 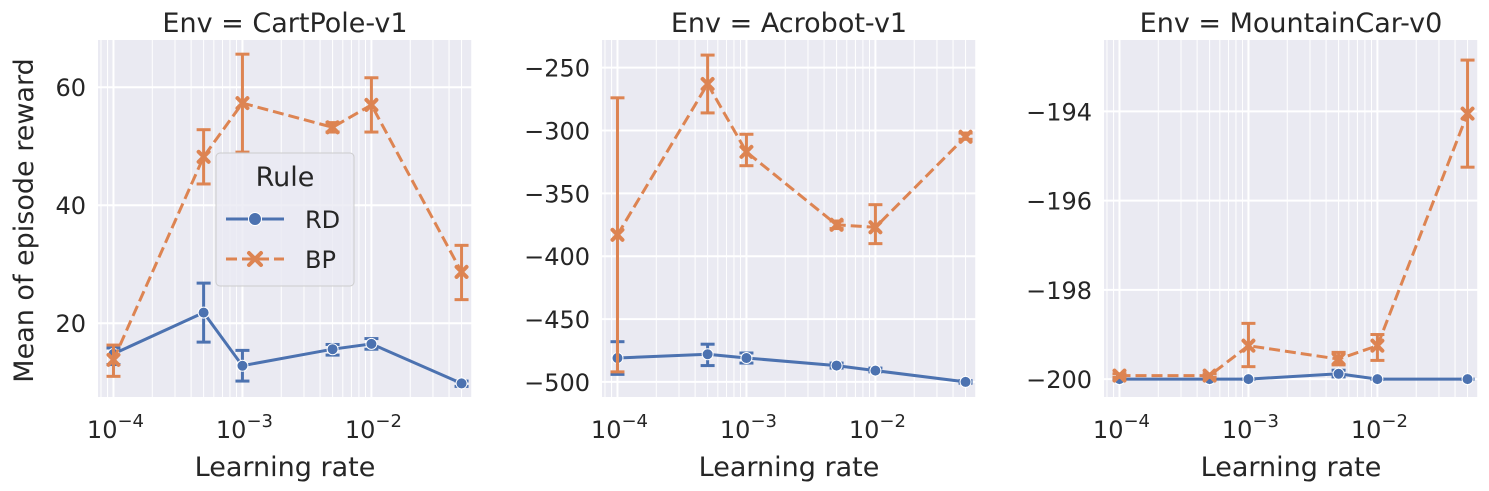 What do you see at coordinates (1059, 112) in the screenshot?
I see `y-tick-label: −194` at bounding box center [1059, 112].